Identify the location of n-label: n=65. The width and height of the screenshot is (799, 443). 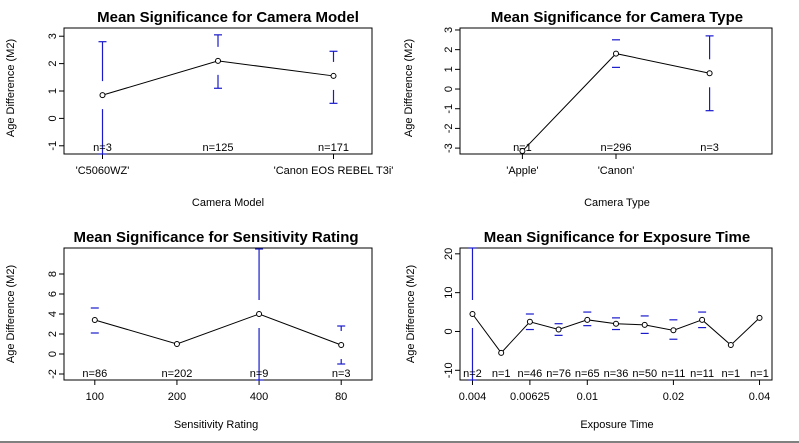
(587, 374).